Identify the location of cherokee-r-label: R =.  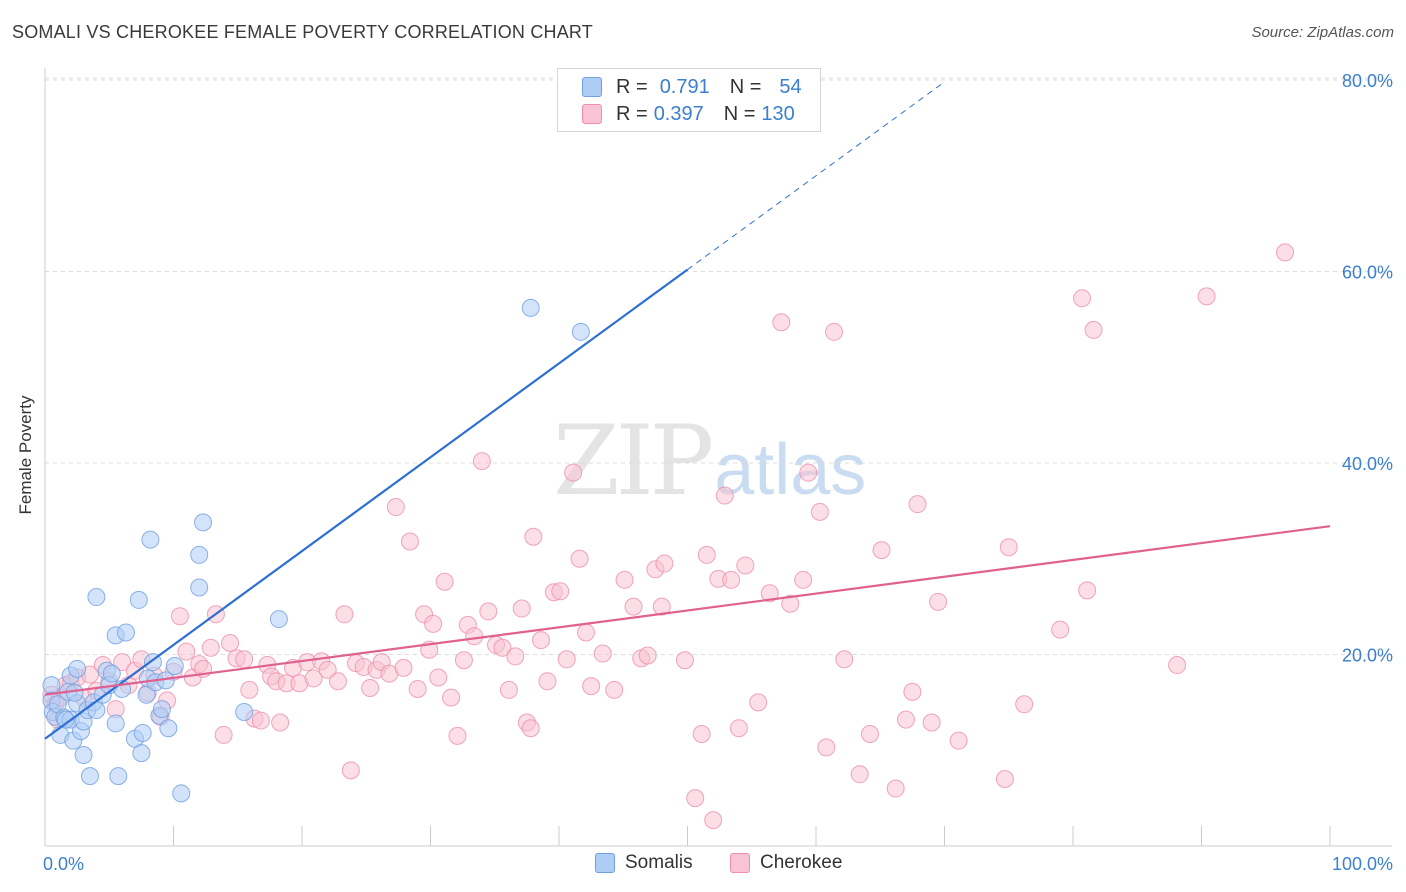
(632, 113).